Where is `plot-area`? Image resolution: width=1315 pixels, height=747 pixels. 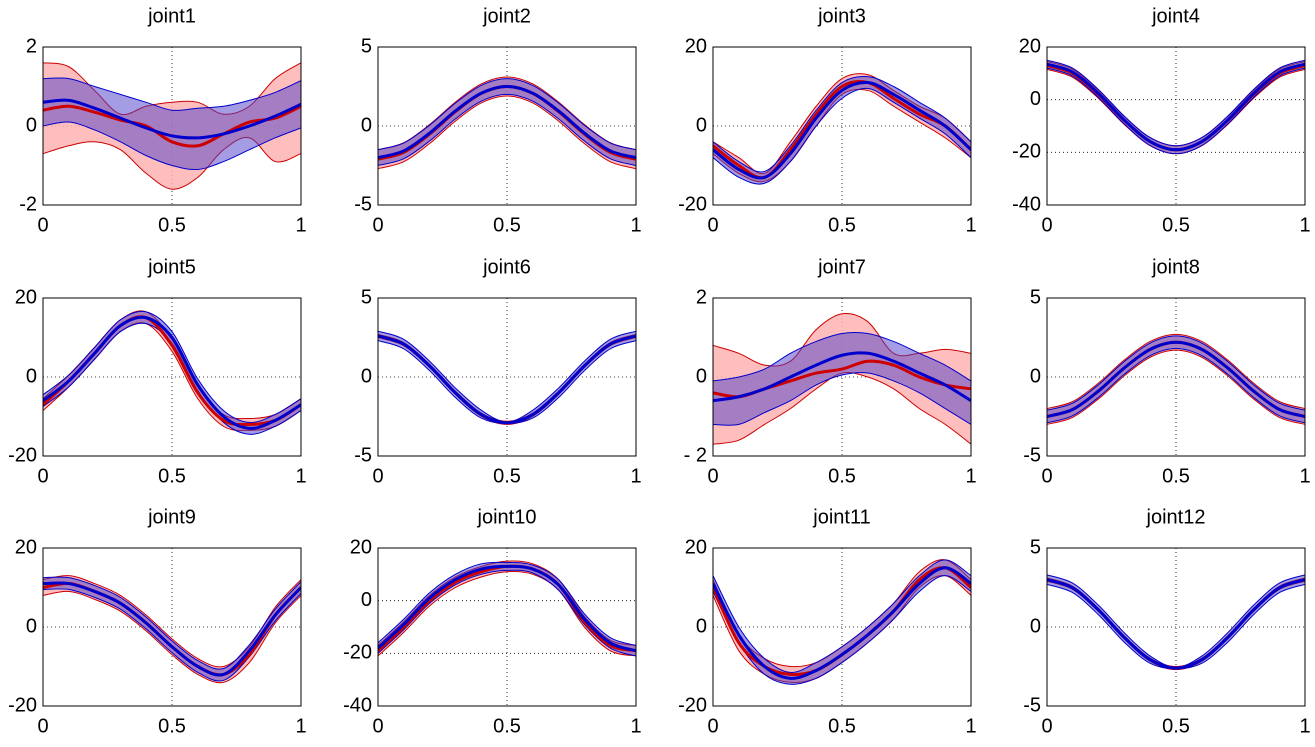
plot-area is located at coordinates (1176, 126).